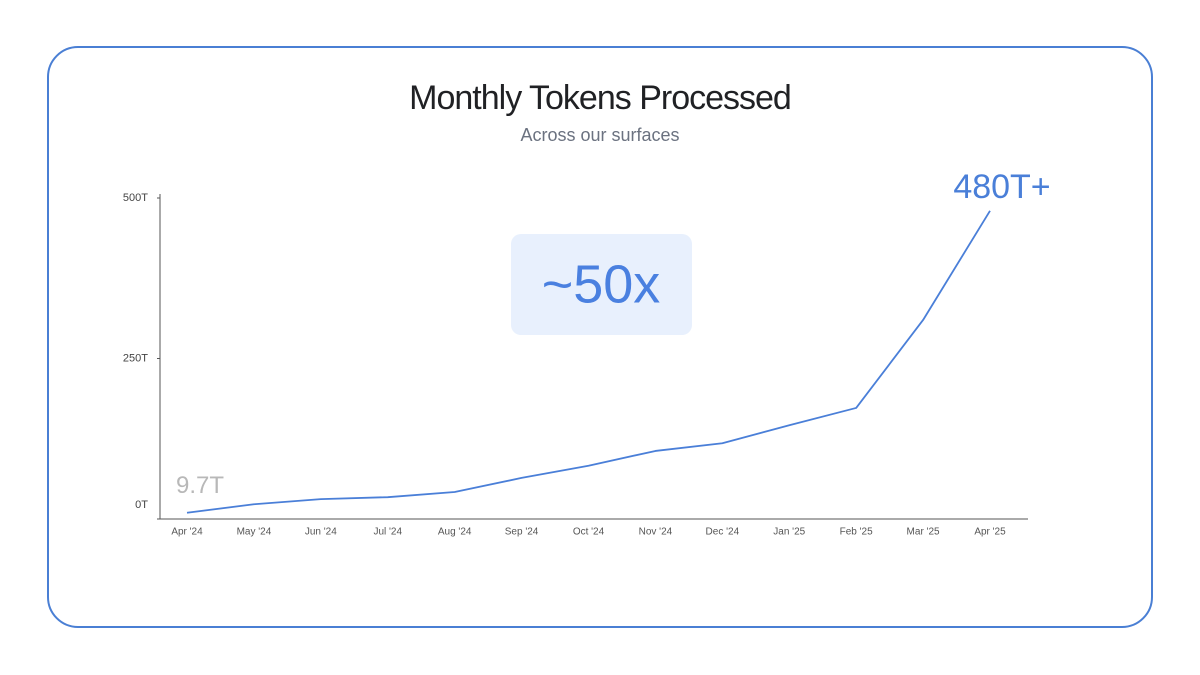 The image size is (1200, 675). I want to click on y-tick-label: 0T, so click(141, 505).